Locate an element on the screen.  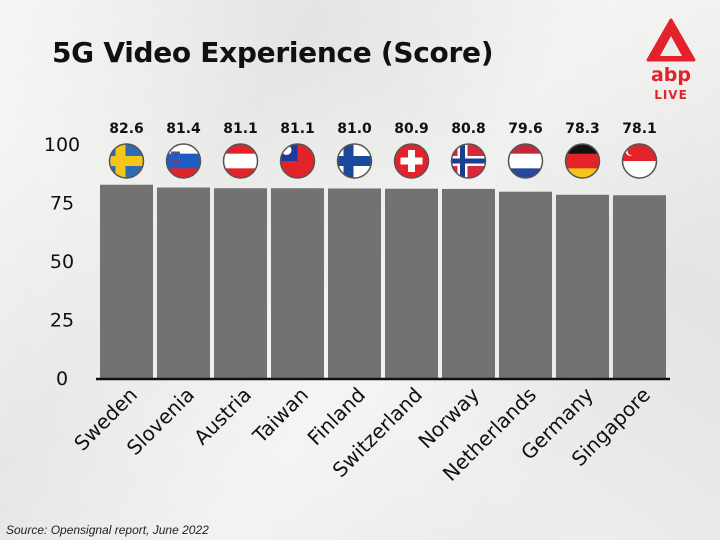
y-tick-label: 75 is located at coordinates (62, 204).